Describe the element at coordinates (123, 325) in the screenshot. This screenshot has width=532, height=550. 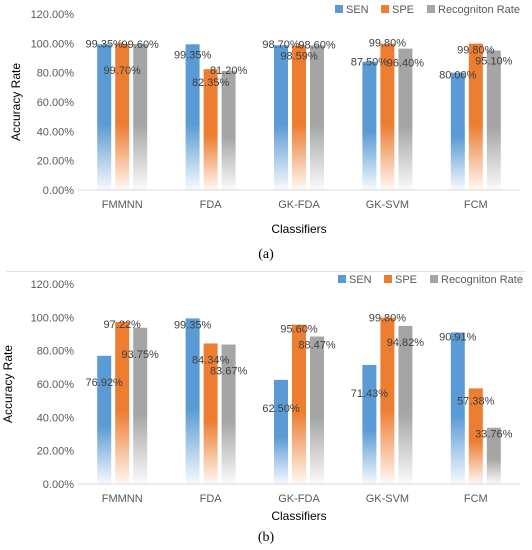
I see `data-label-spe: 97.22%` at that location.